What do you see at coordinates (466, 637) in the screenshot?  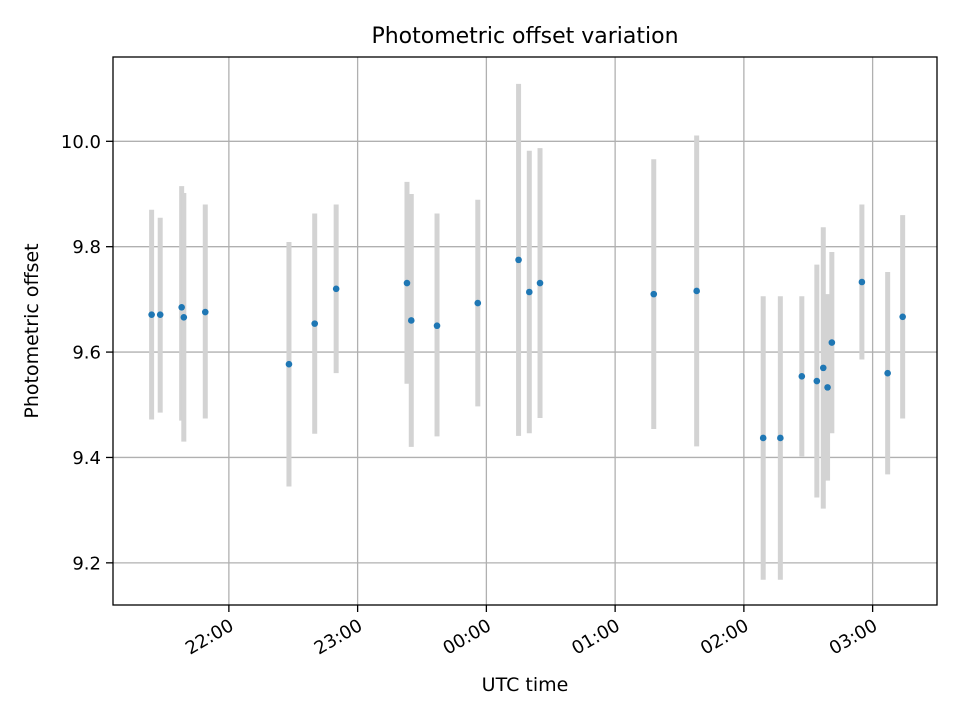 I see `x-tick-label: 00:00` at bounding box center [466, 637].